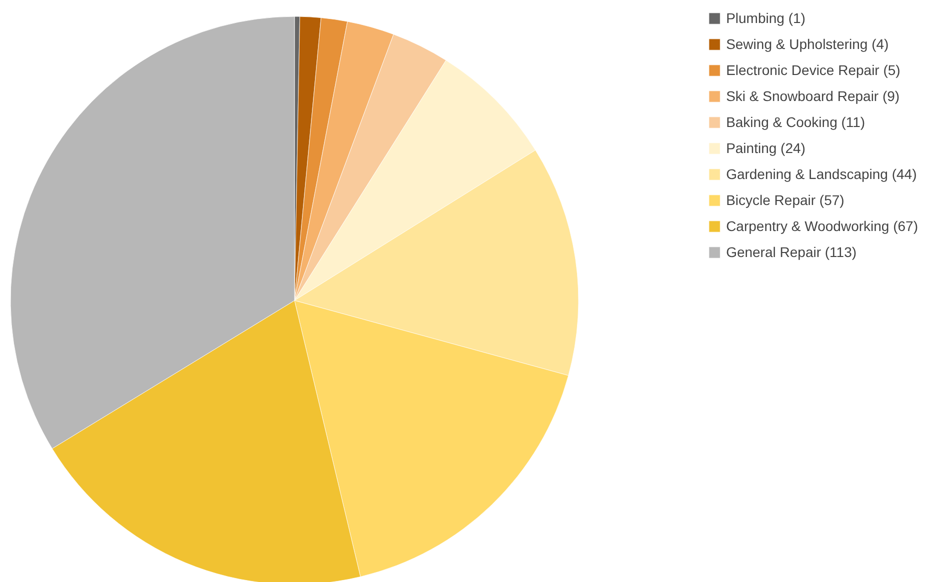  What do you see at coordinates (766, 148) in the screenshot?
I see `legend-label: Painting (24)` at bounding box center [766, 148].